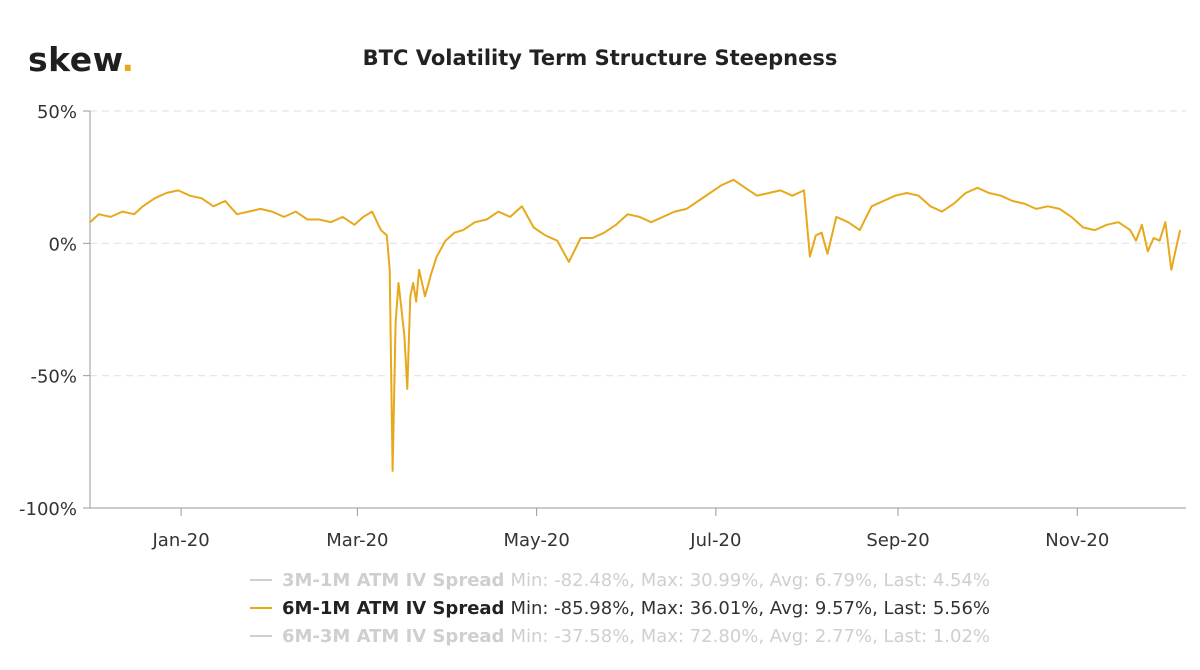 The height and width of the screenshot is (670, 1200). I want to click on x-tick-label: Jan-20, so click(181, 540).